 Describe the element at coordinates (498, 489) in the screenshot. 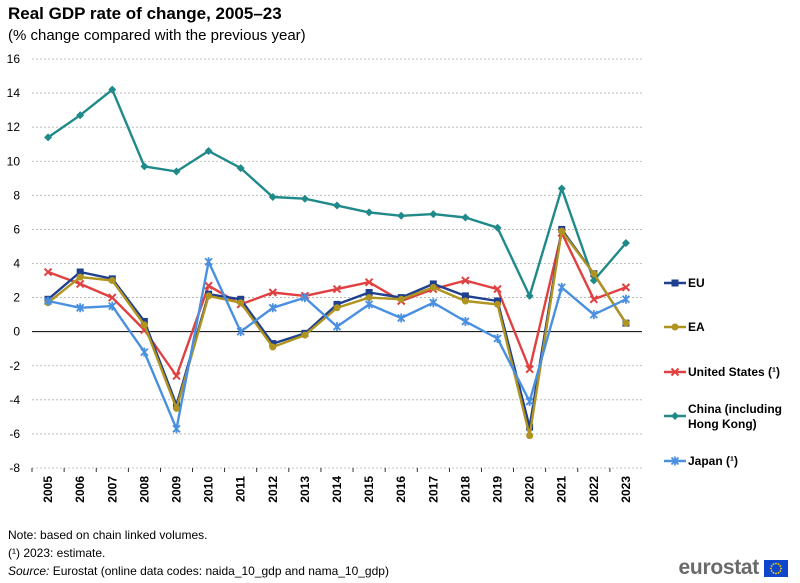

I see `x-tick-label: 2019` at that location.